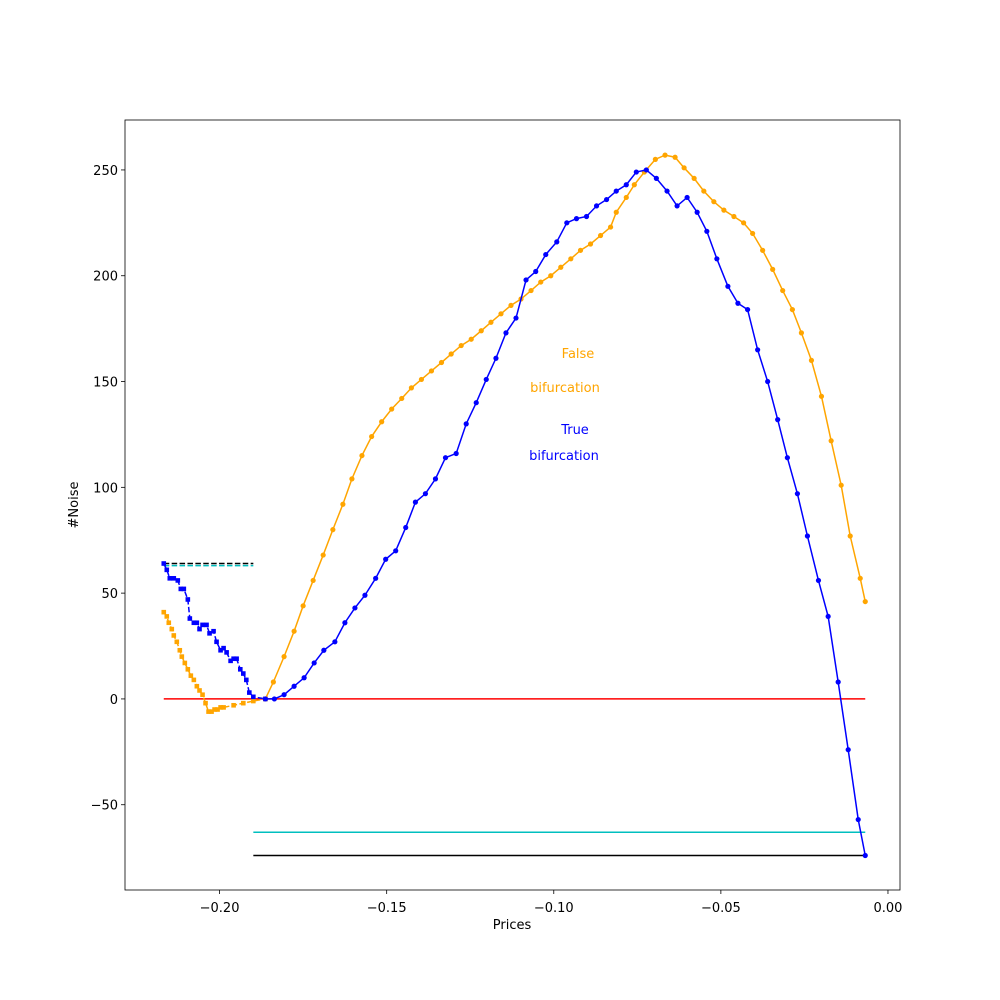 The image size is (1000, 1000). What do you see at coordinates (104, 806) in the screenshot?
I see `y-tick-label: −50` at bounding box center [104, 806].